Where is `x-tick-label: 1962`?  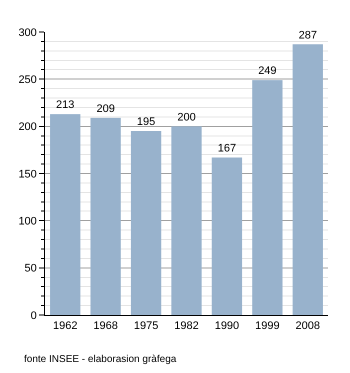
x-tick-label: 1962 is located at coordinates (65, 326).